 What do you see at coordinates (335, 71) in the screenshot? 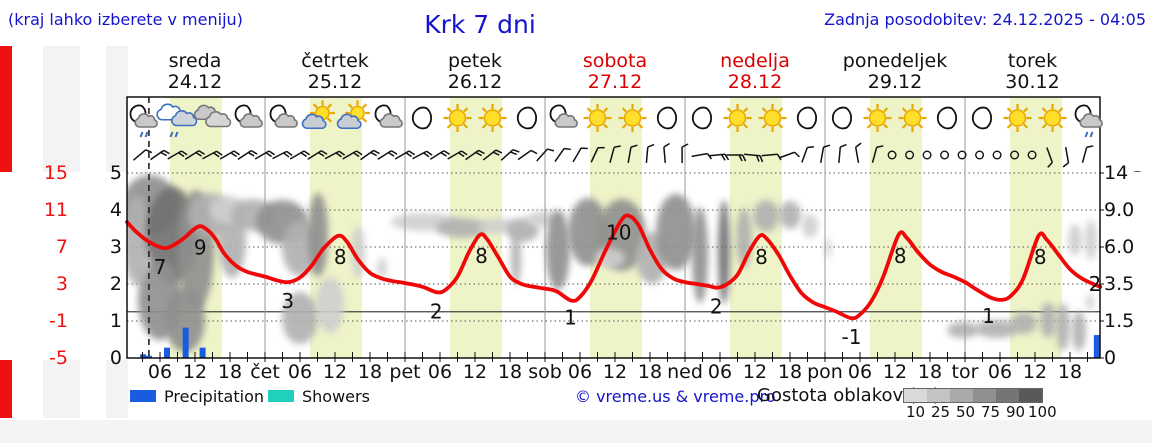
I see `day-label-četrtek: četrtek 25.12` at bounding box center [335, 71].